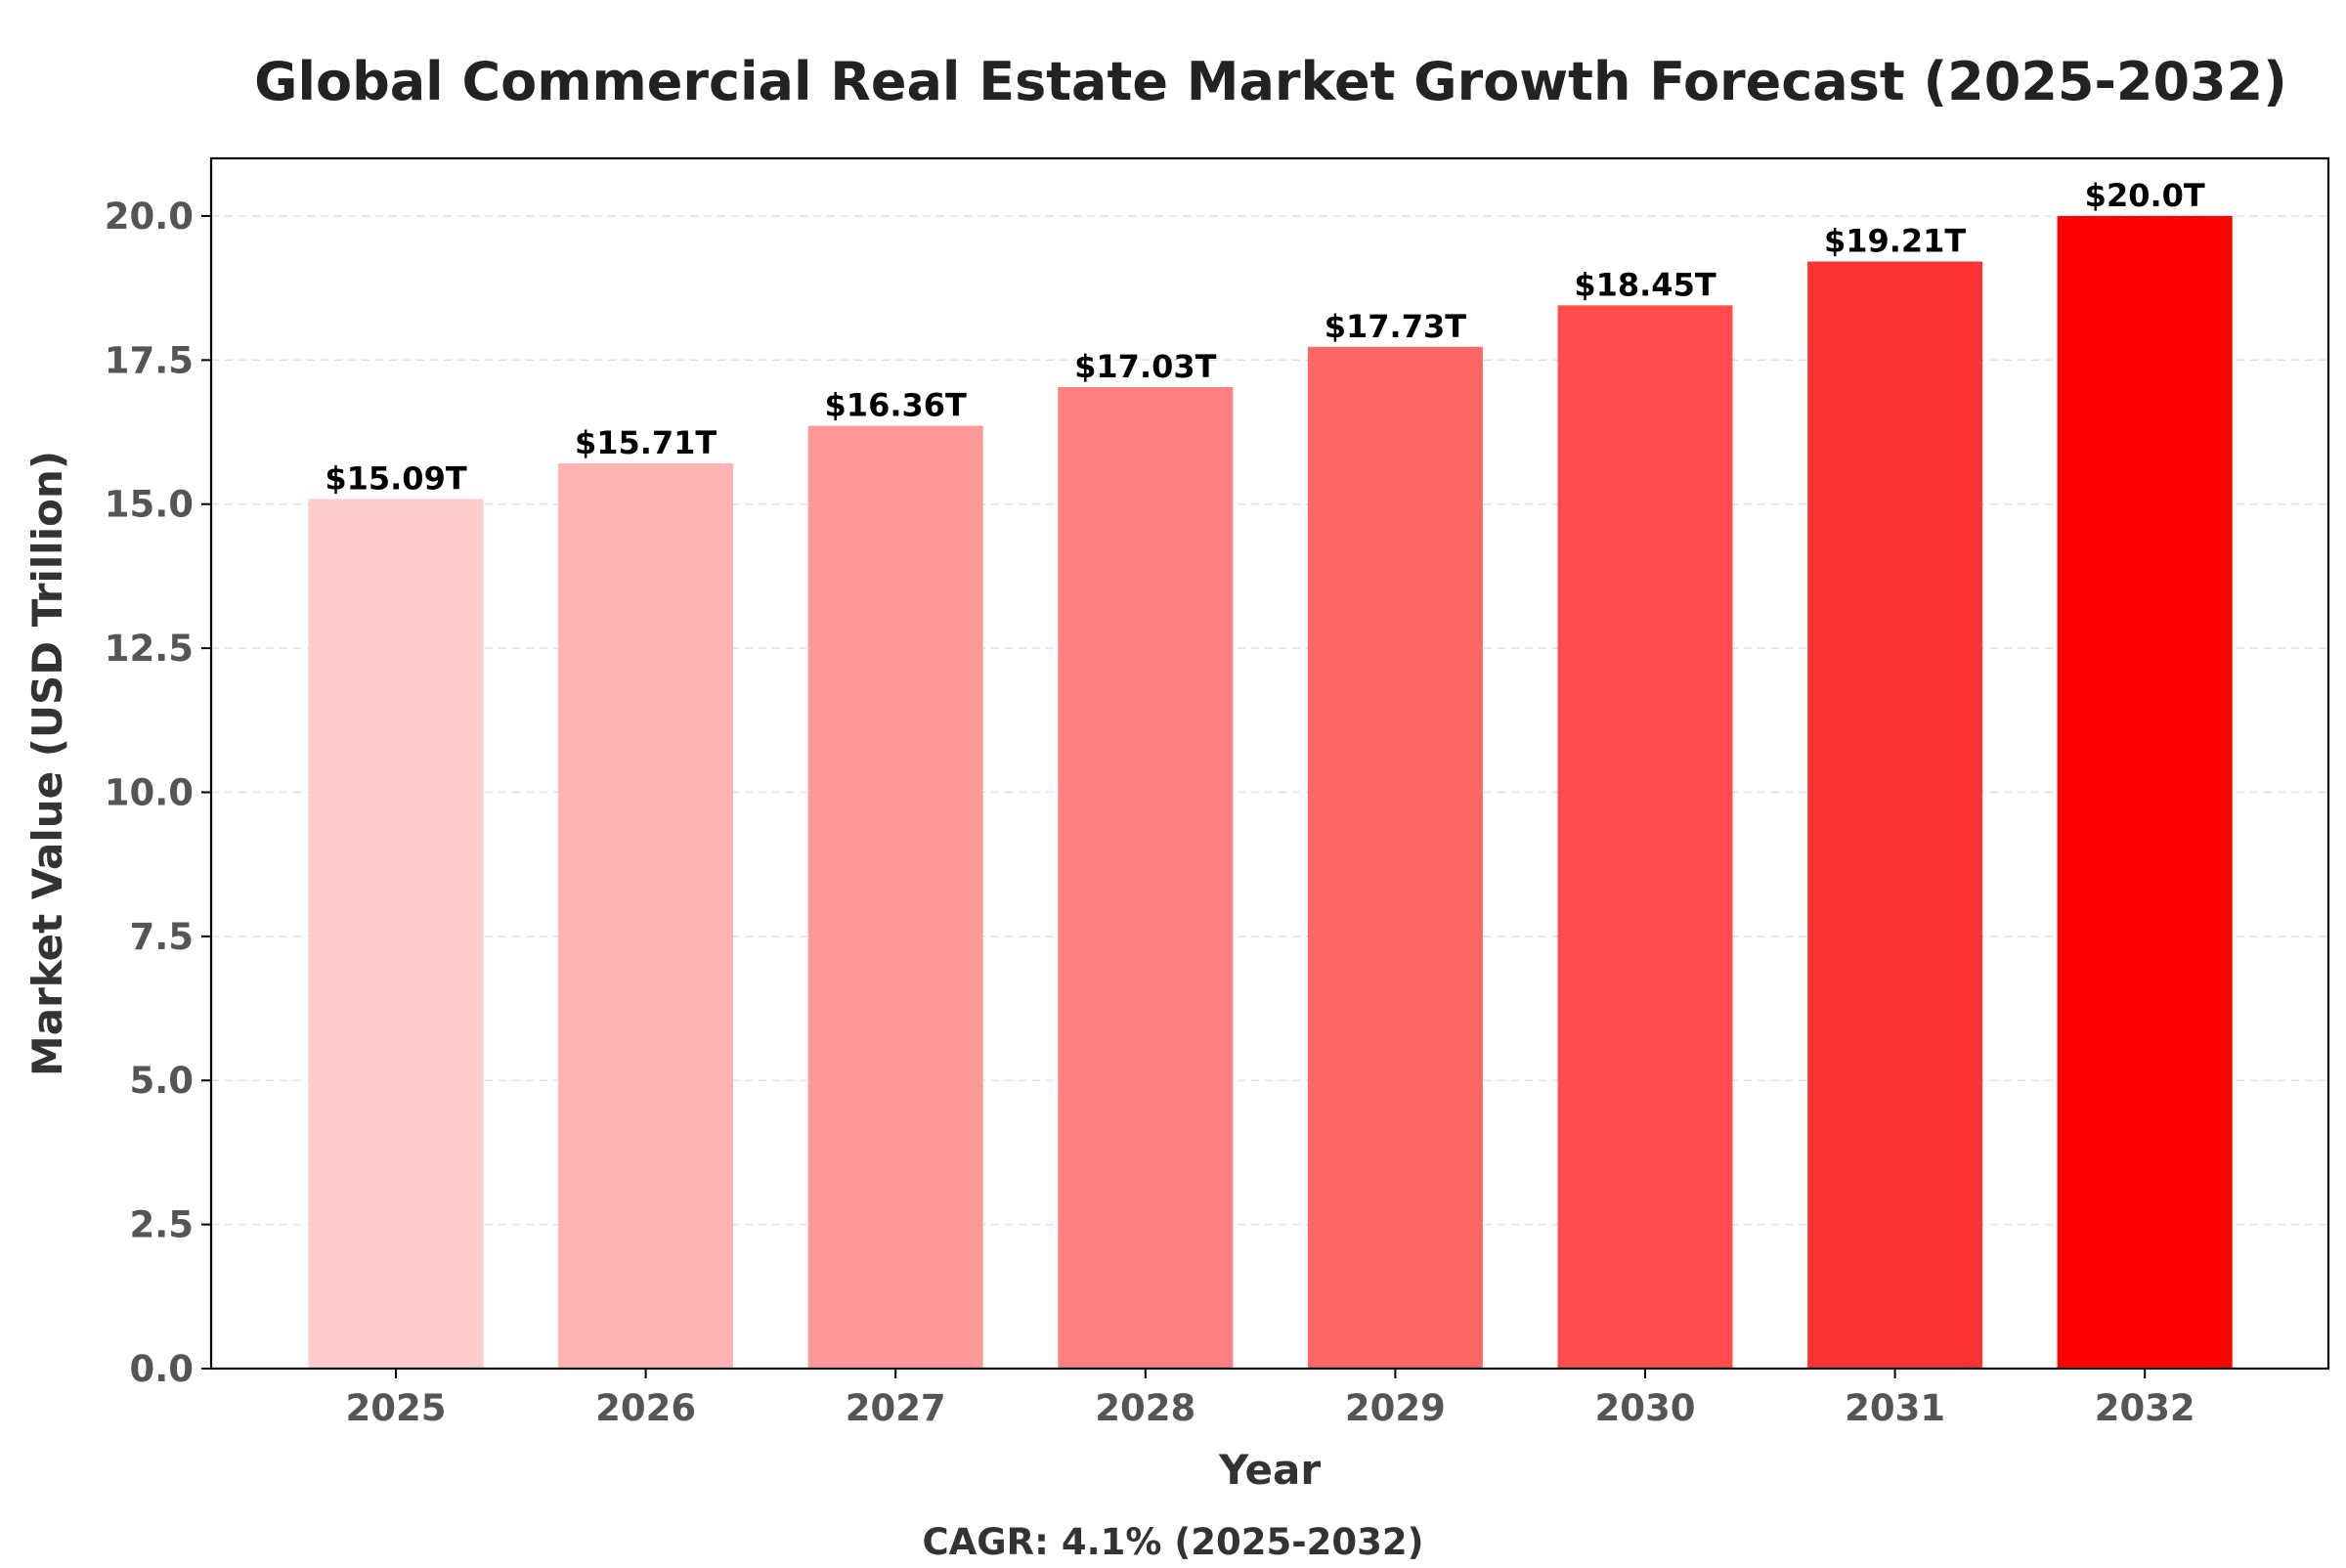 The width and height of the screenshot is (2346, 1568). What do you see at coordinates (2145, 792) in the screenshot?
I see `bar-2032` at bounding box center [2145, 792].